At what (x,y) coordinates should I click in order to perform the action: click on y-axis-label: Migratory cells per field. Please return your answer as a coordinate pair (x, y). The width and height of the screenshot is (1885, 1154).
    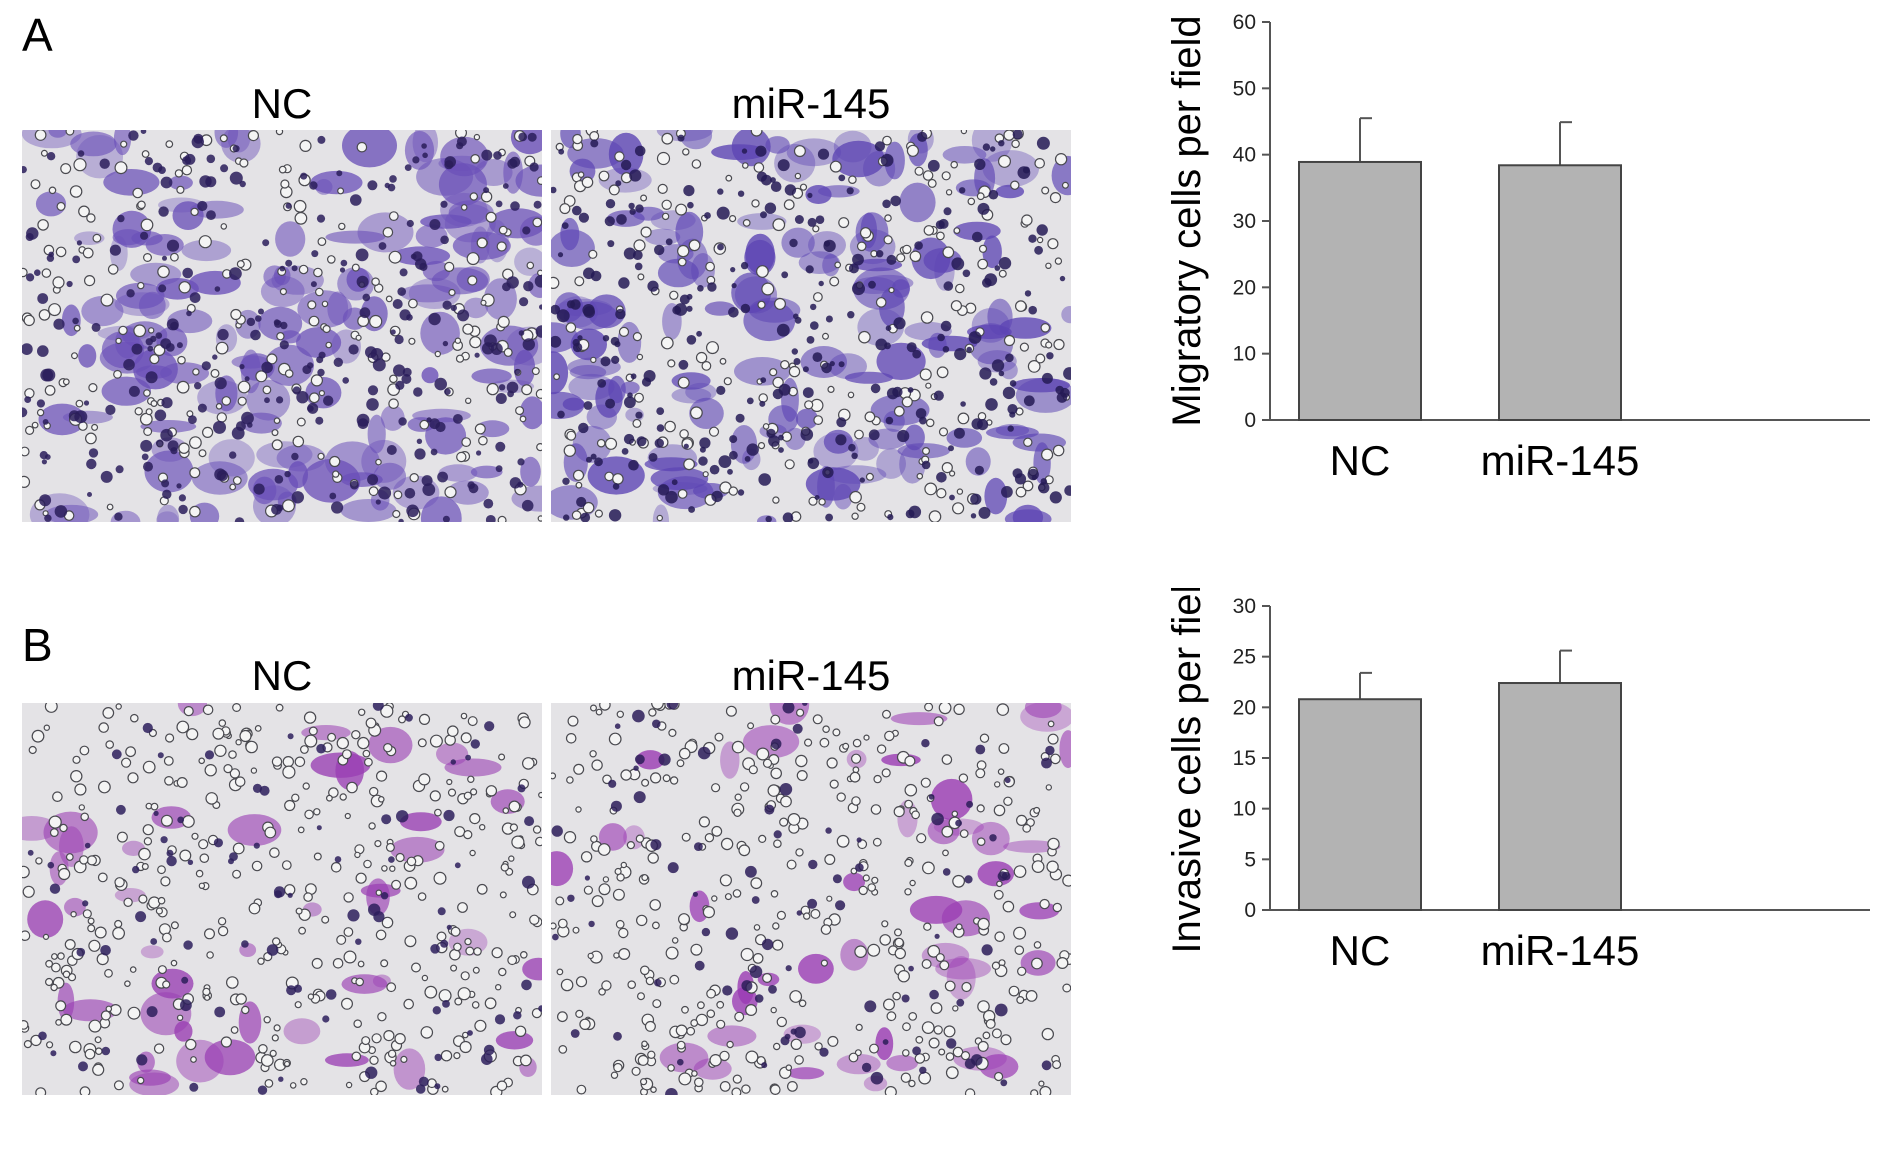
    Looking at the image, I should click on (1187, 220).